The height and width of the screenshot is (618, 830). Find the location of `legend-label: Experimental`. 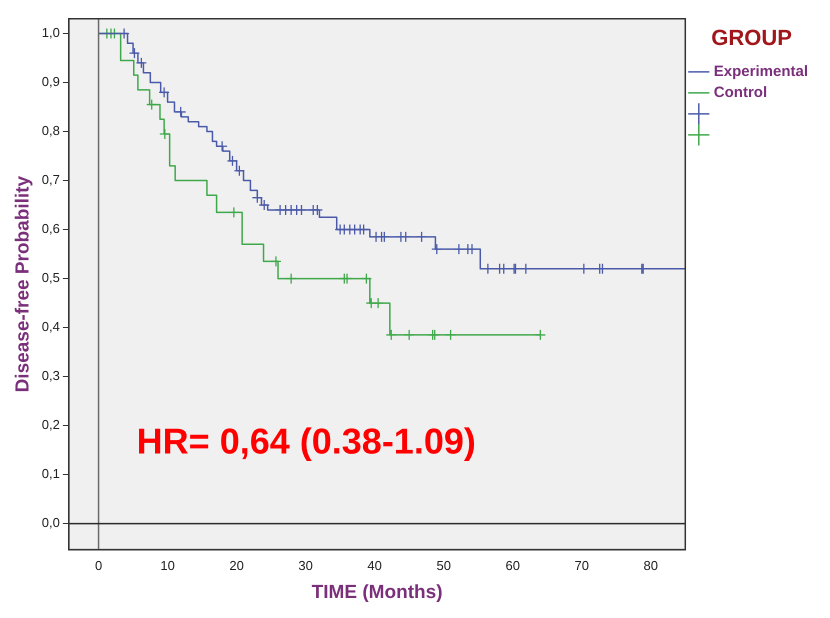

legend-label: Experimental is located at coordinates (761, 71).